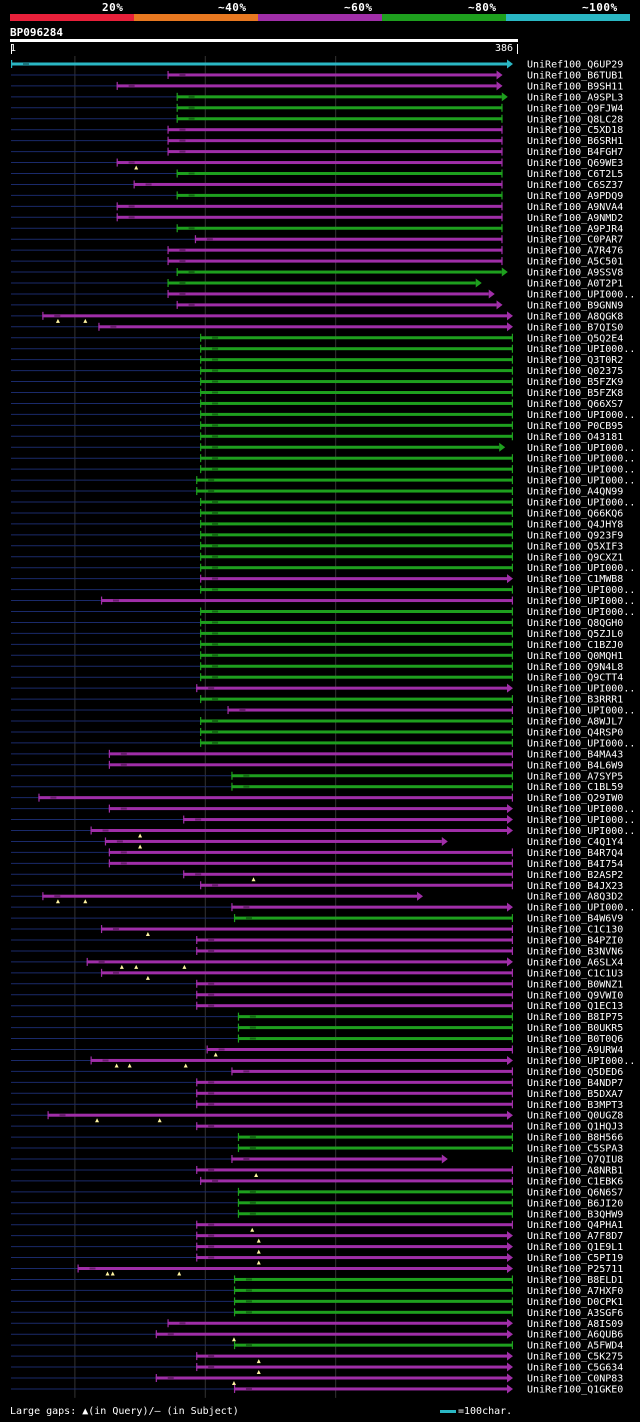 The height and width of the screenshot is (1422, 640). Describe the element at coordinates (575, 962) in the screenshot. I see `hit-label: UniRef100_A6SLX4` at that location.